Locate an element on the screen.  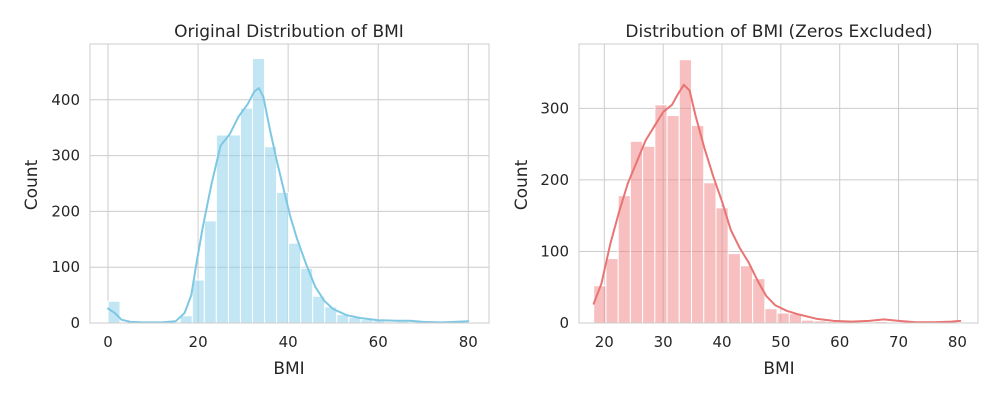
left-x-tick-label-2: 40 is located at coordinates (288, 342).